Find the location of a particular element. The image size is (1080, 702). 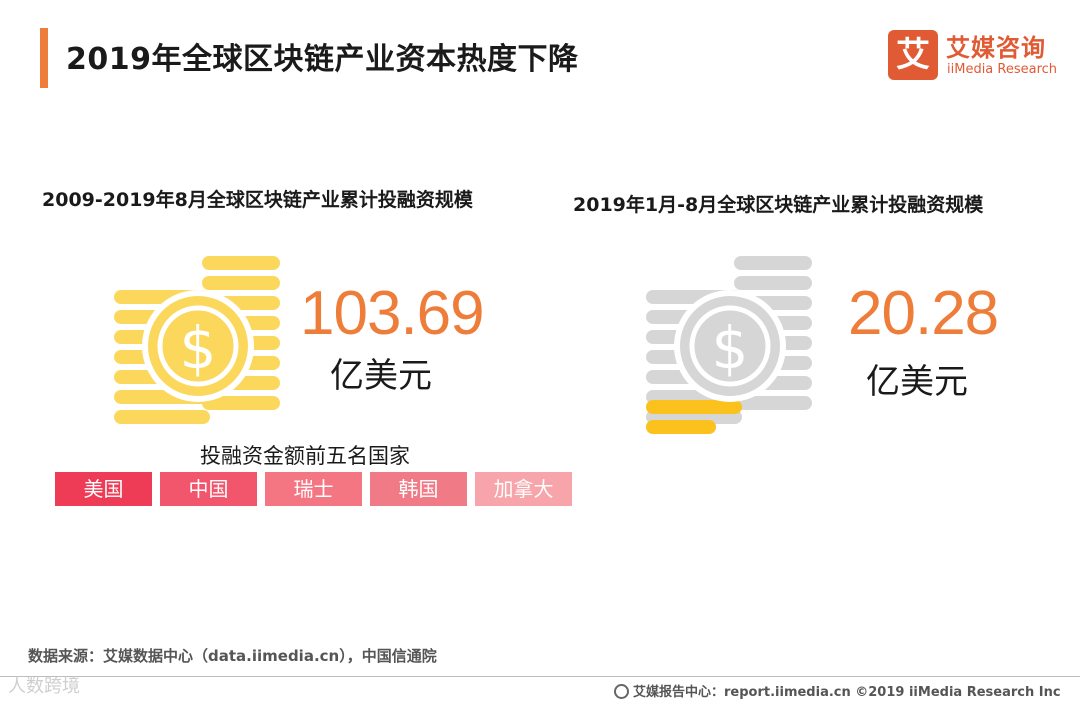

logo-english-name: iiMedia Research is located at coordinates (1002, 69).